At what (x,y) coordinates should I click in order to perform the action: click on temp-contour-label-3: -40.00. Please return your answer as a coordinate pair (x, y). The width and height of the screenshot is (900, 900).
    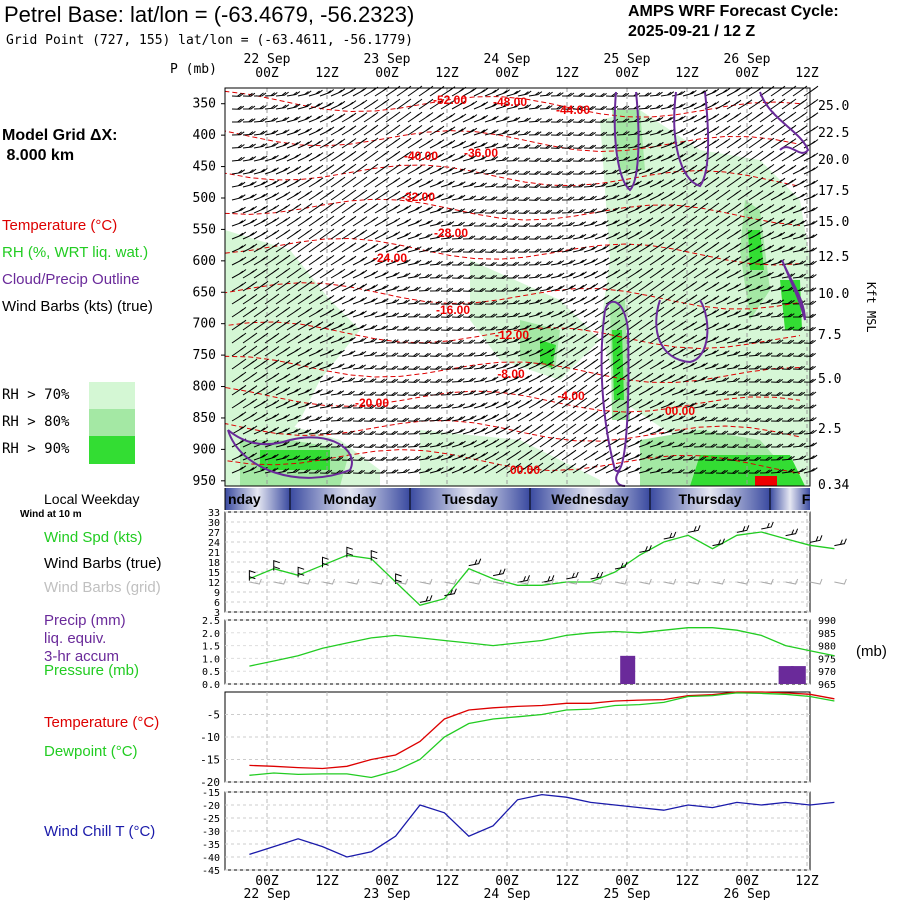
    Looking at the image, I should click on (421, 156).